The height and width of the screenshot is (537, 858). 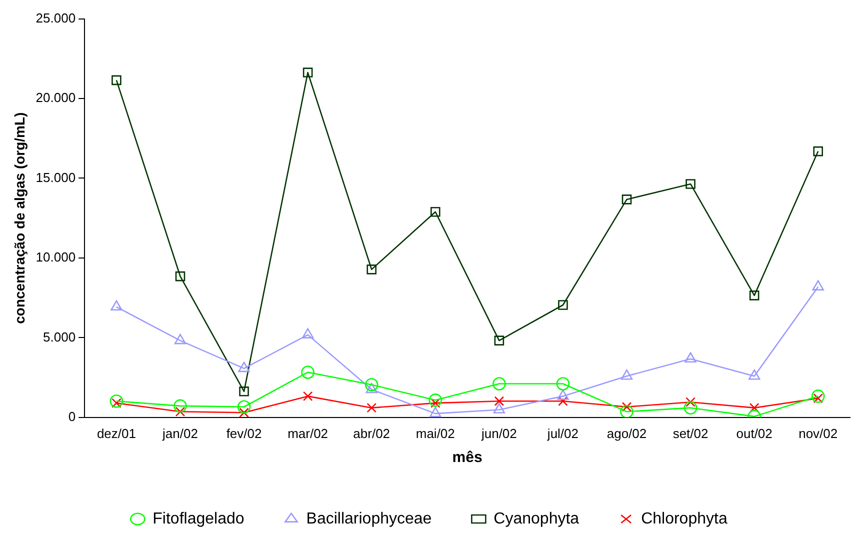 What do you see at coordinates (435, 433) in the screenshot?
I see `x-tick-label: mai/02` at bounding box center [435, 433].